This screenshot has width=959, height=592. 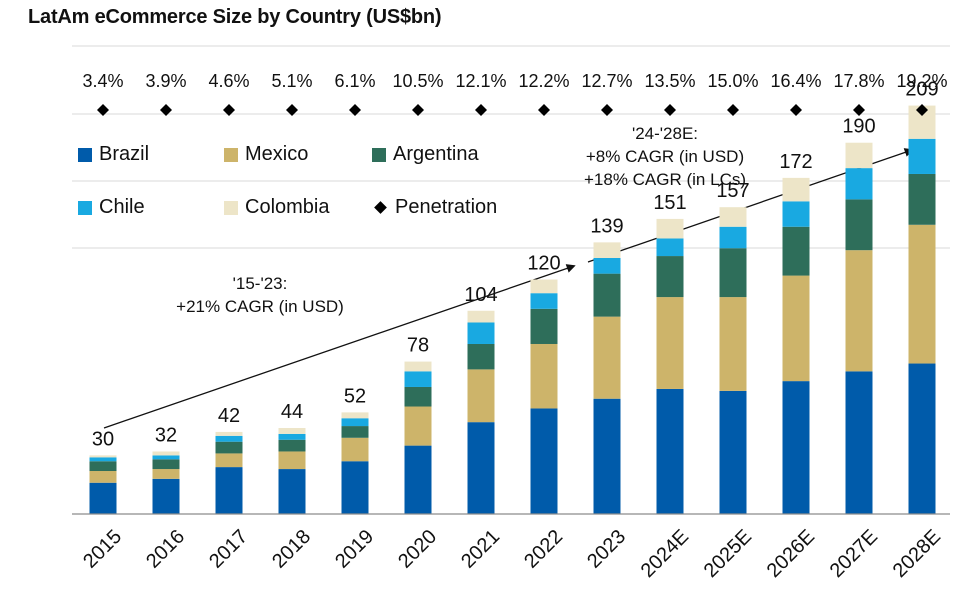 What do you see at coordinates (607, 250) in the screenshot?
I see `bar-colombia-2023` at bounding box center [607, 250].